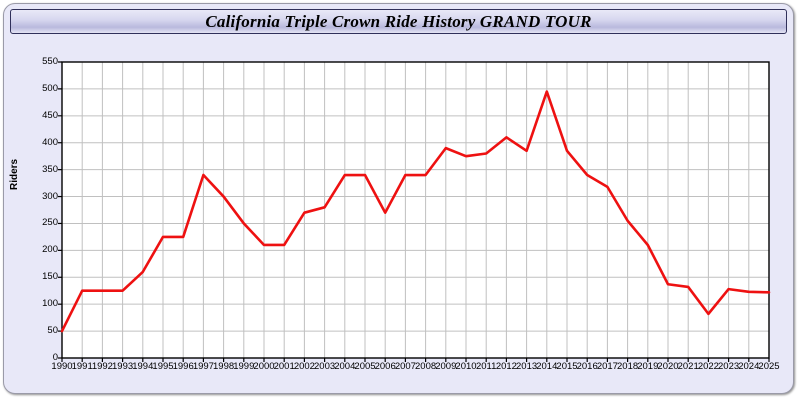 The height and width of the screenshot is (400, 800). Describe the element at coordinates (203, 366) in the screenshot. I see `x-tick-label: 1997` at that location.